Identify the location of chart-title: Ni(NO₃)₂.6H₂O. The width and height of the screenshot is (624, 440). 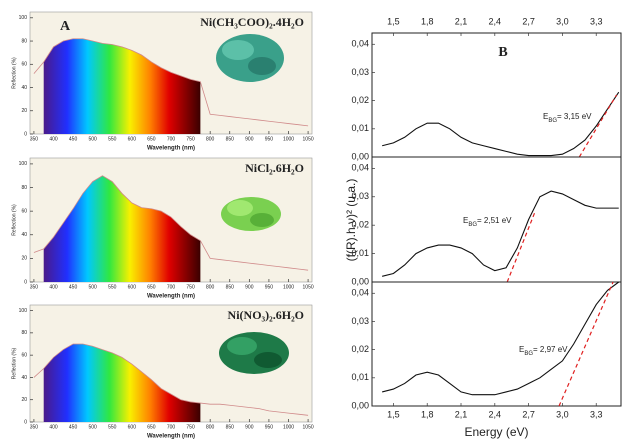
(266, 315).